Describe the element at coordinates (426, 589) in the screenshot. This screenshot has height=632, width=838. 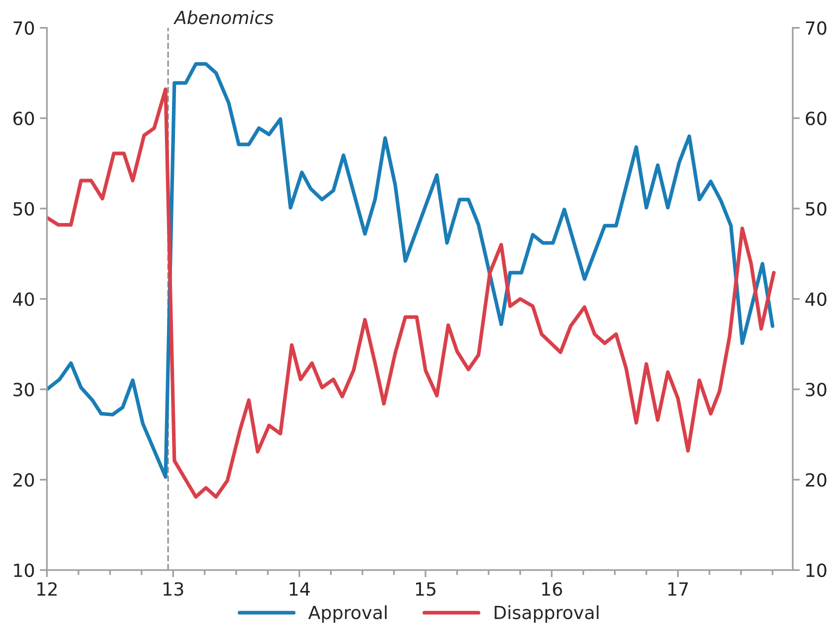
I see `x-tick-label: 15` at that location.